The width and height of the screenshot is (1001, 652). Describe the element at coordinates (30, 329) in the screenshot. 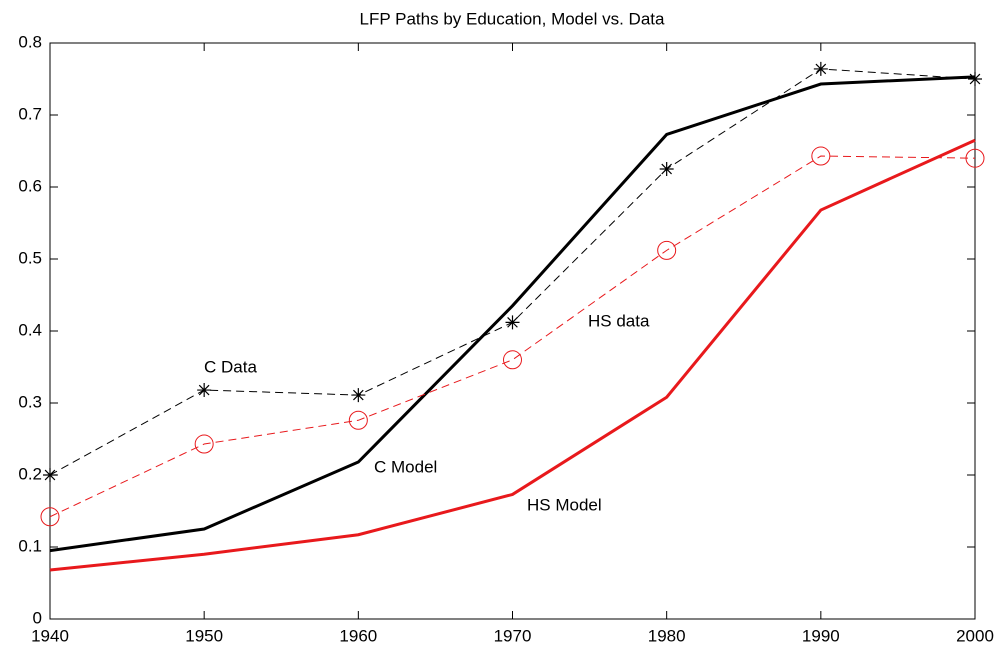

I see `y-tick-label: 0.4` at that location.